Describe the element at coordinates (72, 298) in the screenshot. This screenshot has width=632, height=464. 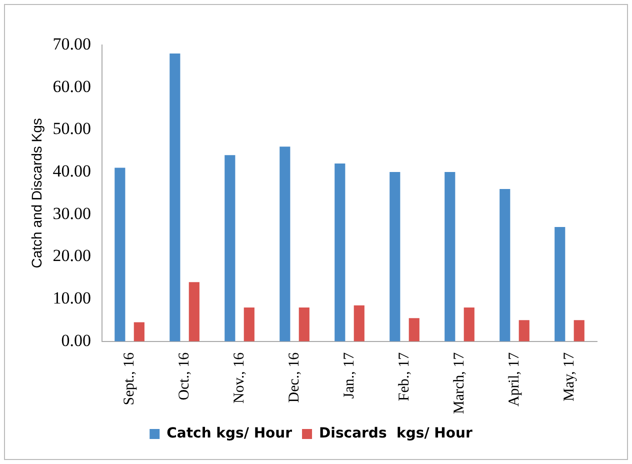
I see `y-tick-label: 10.00` at that location.